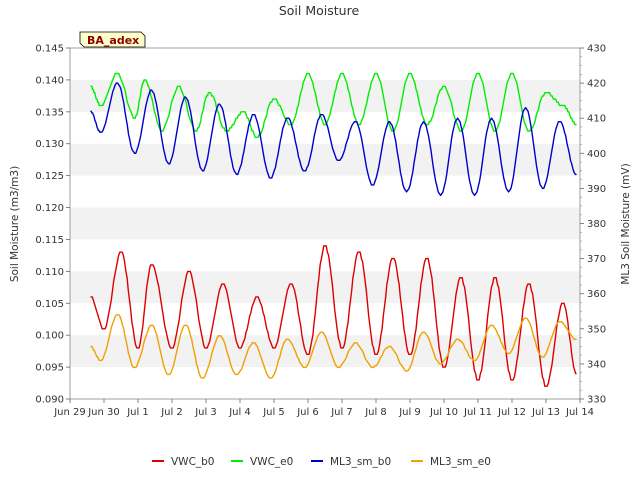 The image size is (640, 480). What do you see at coordinates (49, 144) in the screenshot?
I see `y-left-tick-label: 0.130` at bounding box center [49, 144].